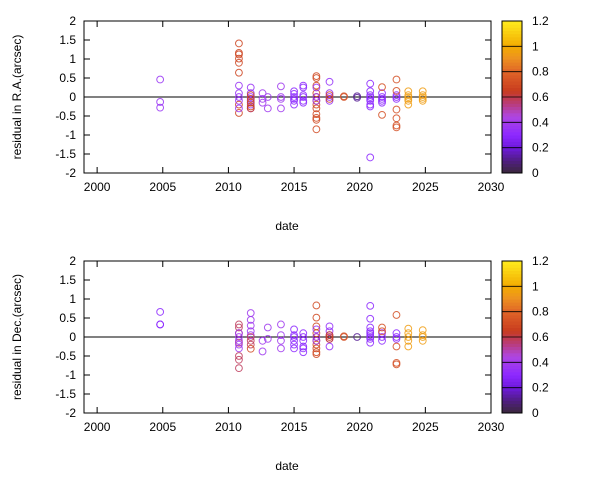 This screenshot has width=600, height=485. I want to click on colorbar-tick-label: 1, so click(535, 286).